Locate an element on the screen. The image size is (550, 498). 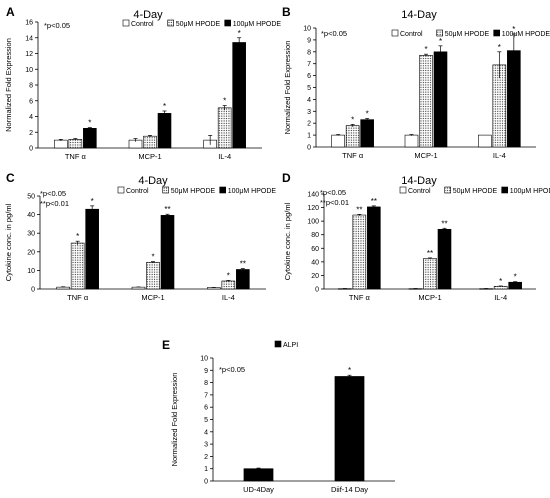
y-tick-label: 120 is located at coordinates (313, 208).